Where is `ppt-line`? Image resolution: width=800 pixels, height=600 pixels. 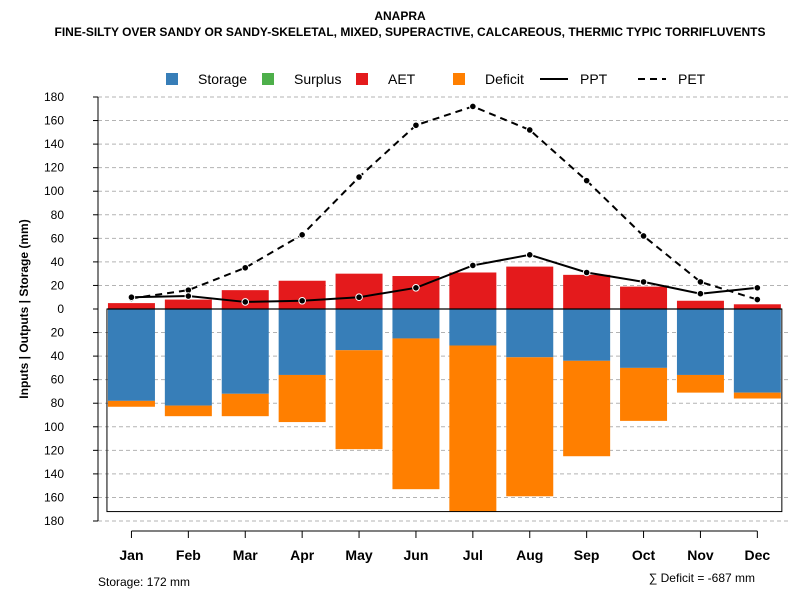
ppt-line is located at coordinates (444, 278).